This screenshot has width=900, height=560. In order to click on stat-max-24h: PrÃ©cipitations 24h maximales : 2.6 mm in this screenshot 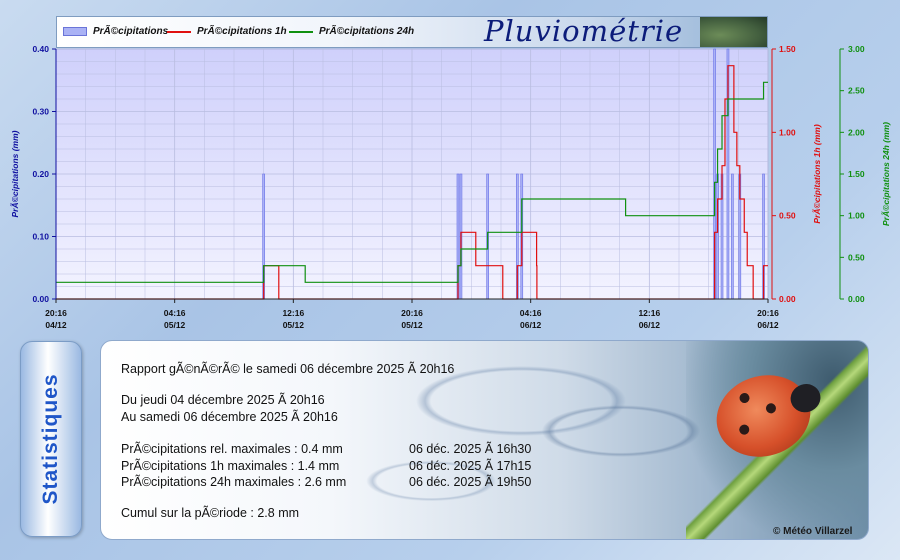, I will do `click(234, 482)`.